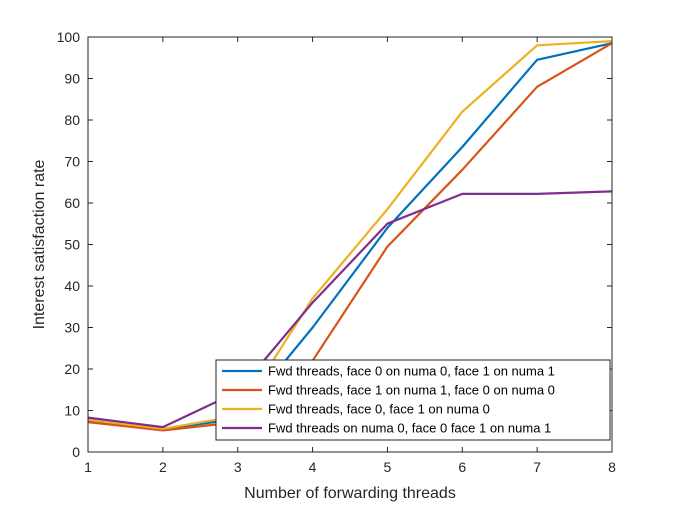 The image size is (677, 508). What do you see at coordinates (69, 37) in the screenshot?
I see `y-tick-label: 100` at bounding box center [69, 37].